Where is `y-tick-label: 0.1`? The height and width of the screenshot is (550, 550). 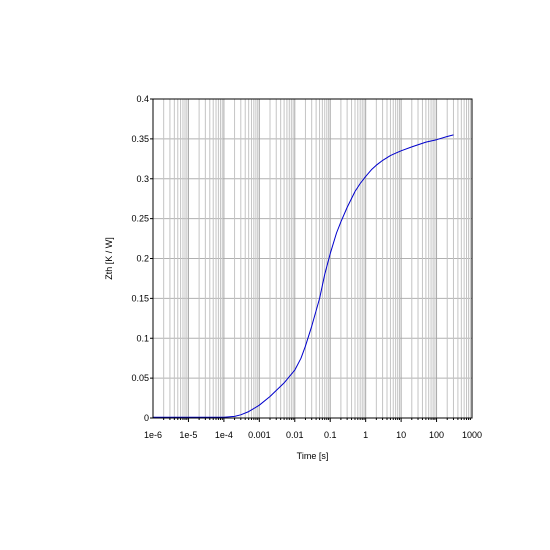
y-tick-label: 0.1 is located at coordinates (142, 338).